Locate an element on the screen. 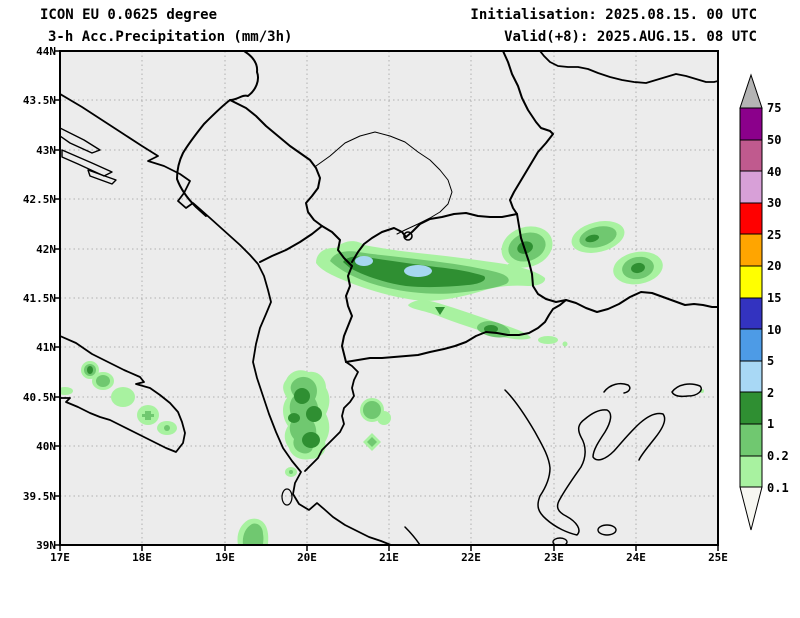 This screenshot has height=618, width=800. colorbar-label: 0.1 is located at coordinates (778, 488).